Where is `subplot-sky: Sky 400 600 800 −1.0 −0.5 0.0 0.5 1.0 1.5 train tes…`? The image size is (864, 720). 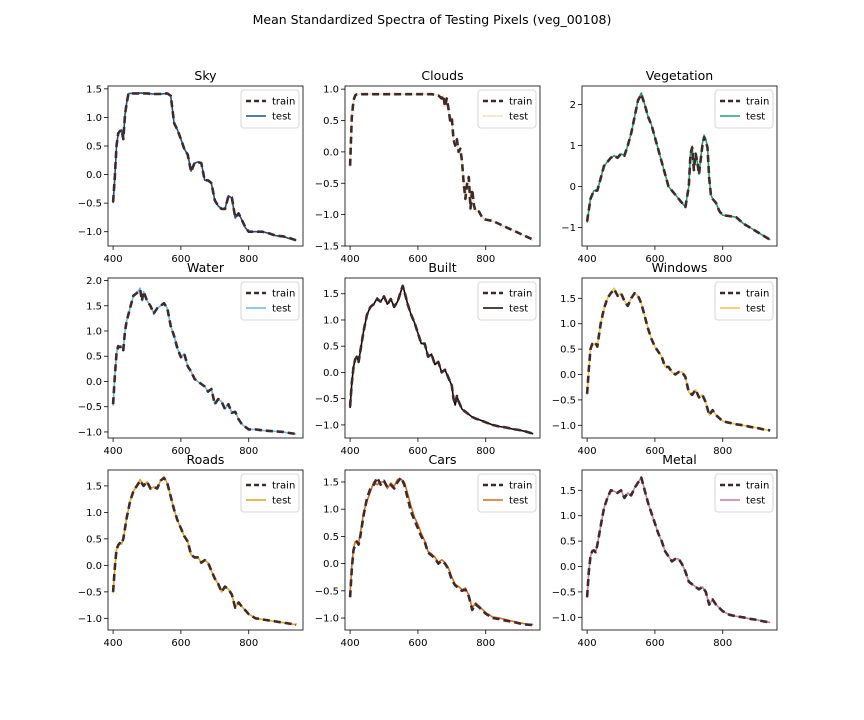 subplot-sky: Sky 400 600 800 −1.0 −0.5 0.0 0.5 1.0 1.5 train tes… is located at coordinates (191, 166).